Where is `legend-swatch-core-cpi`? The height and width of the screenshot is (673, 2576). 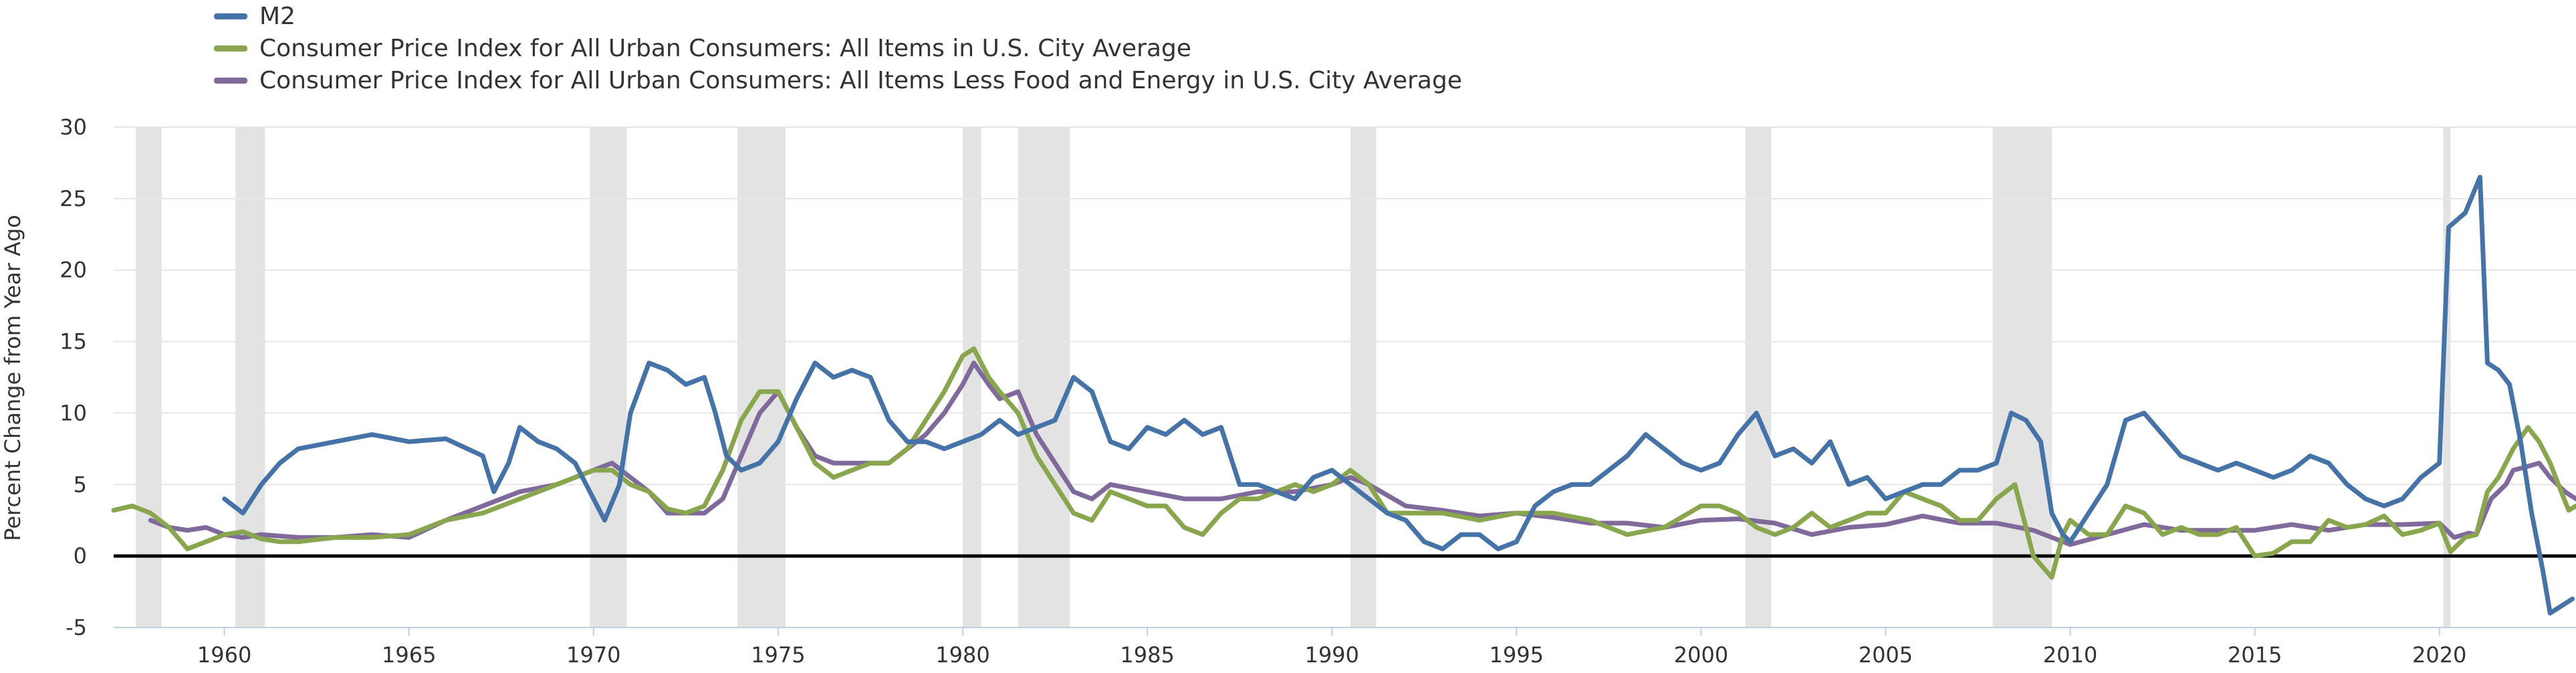 legend-swatch-core-cpi is located at coordinates (230, 80).